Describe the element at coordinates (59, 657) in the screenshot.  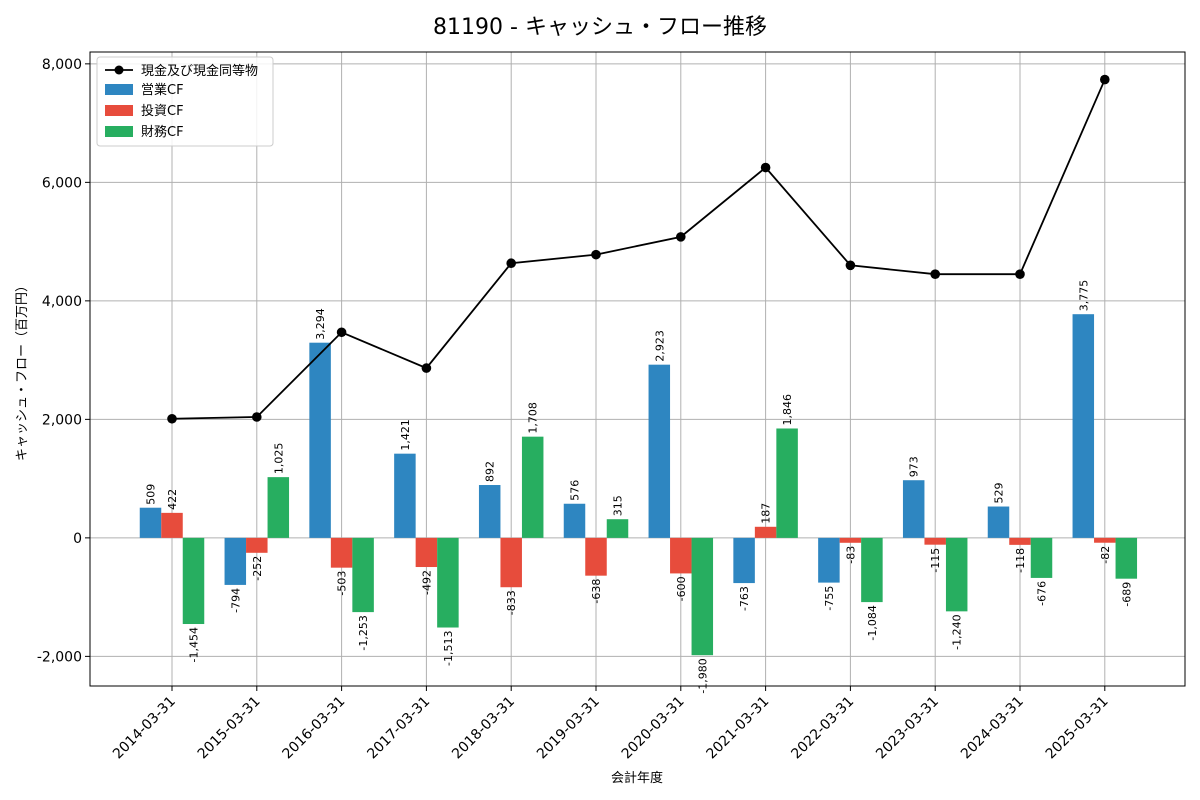
I see `y-tick-label: -2,000` at that location.